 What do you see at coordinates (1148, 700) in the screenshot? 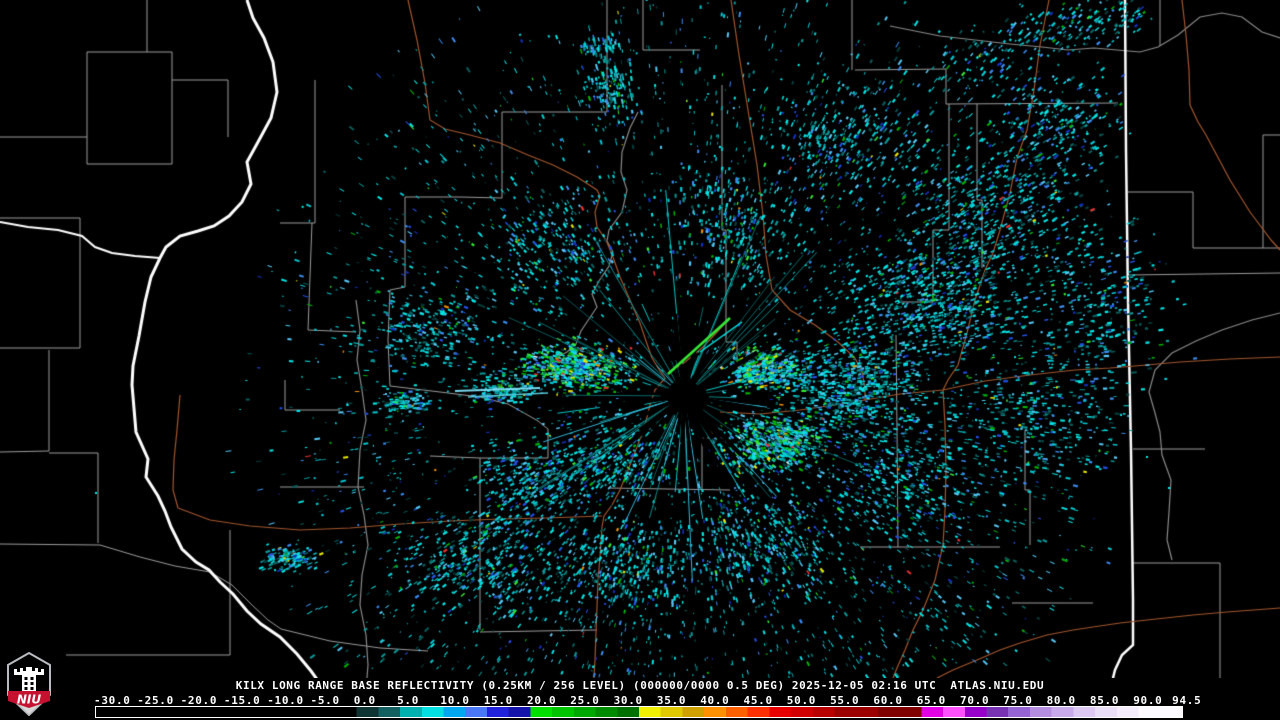
I see `colorbar-label: 90.0` at bounding box center [1148, 700].